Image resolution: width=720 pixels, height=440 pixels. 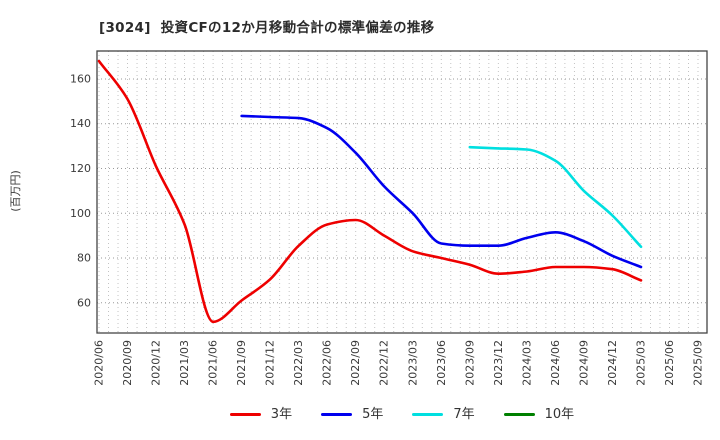 I want to click on x-tick-label: 2024/12, so click(x=612, y=363).